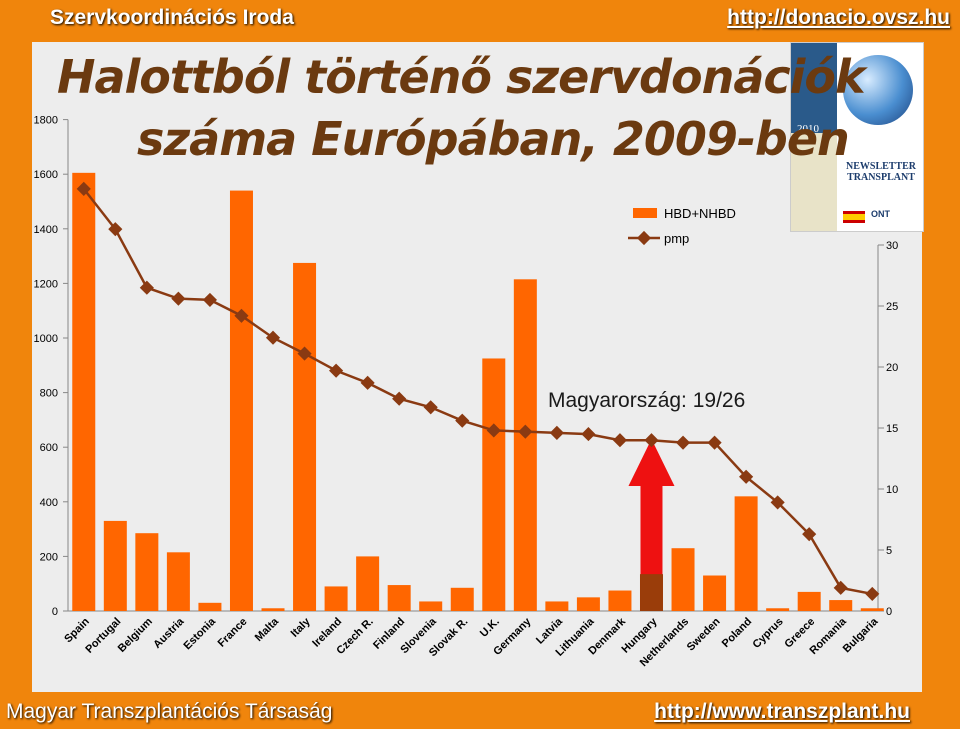  What do you see at coordinates (172, 17) in the screenshot?
I see `org-name: Szervkoordinációs Iroda` at bounding box center [172, 17].